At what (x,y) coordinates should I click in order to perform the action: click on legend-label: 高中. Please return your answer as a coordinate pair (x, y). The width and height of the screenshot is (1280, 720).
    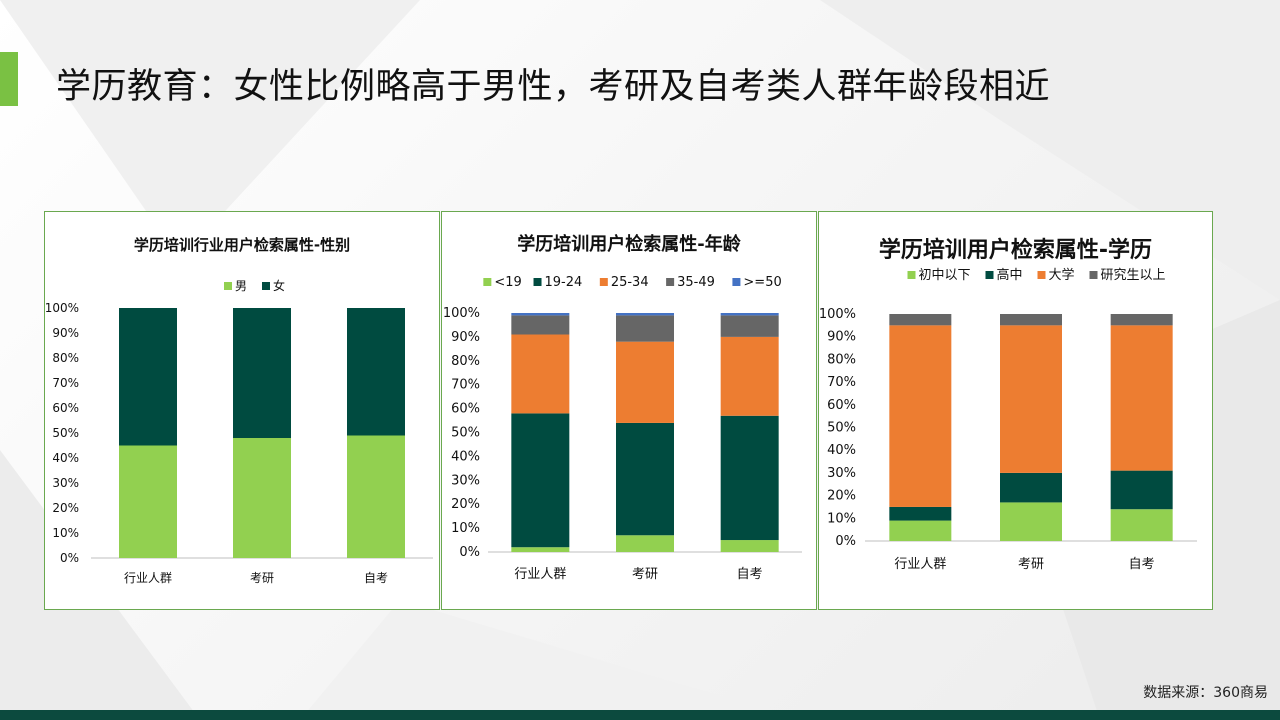
    Looking at the image, I should click on (1010, 275).